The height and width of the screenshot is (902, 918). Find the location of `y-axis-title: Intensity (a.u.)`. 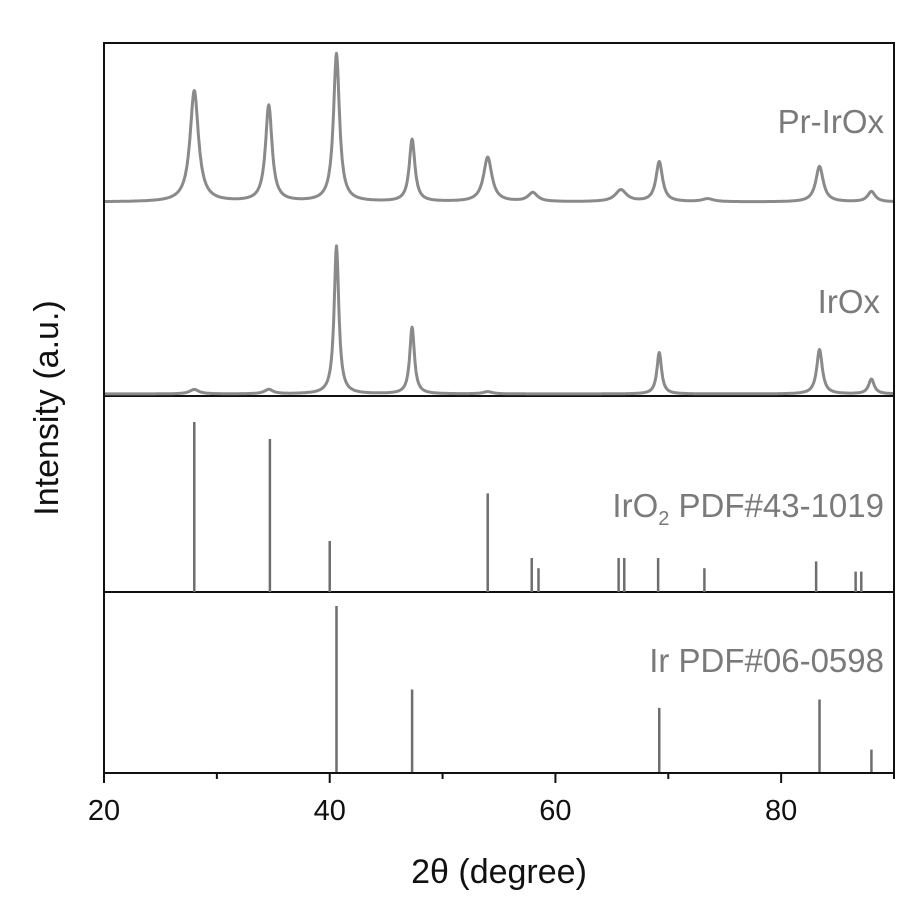

y-axis-title: Intensity (a.u.) is located at coordinates (47, 407).